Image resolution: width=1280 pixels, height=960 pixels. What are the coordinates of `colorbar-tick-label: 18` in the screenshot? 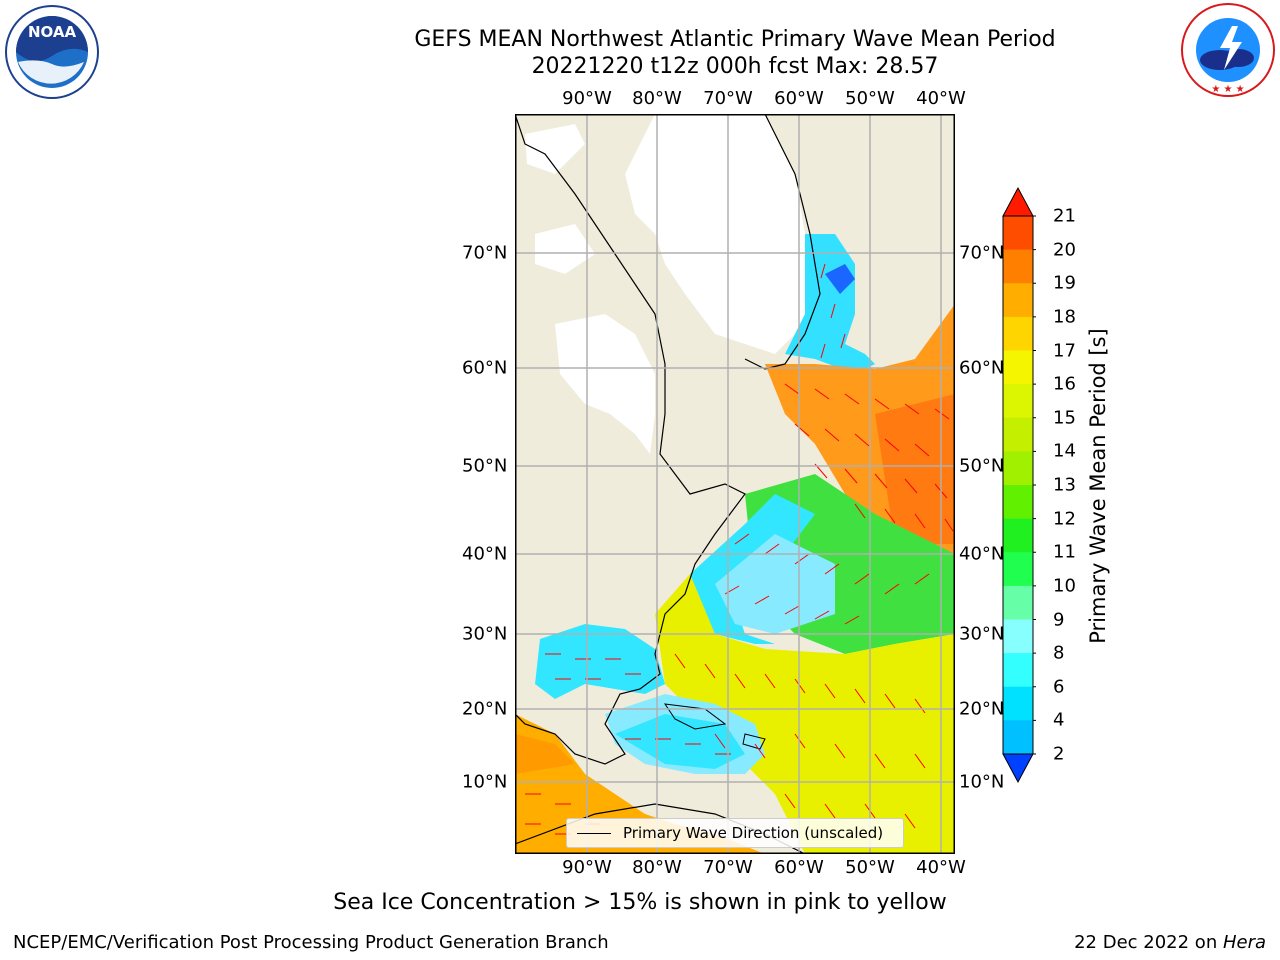 It's located at (1064, 317).